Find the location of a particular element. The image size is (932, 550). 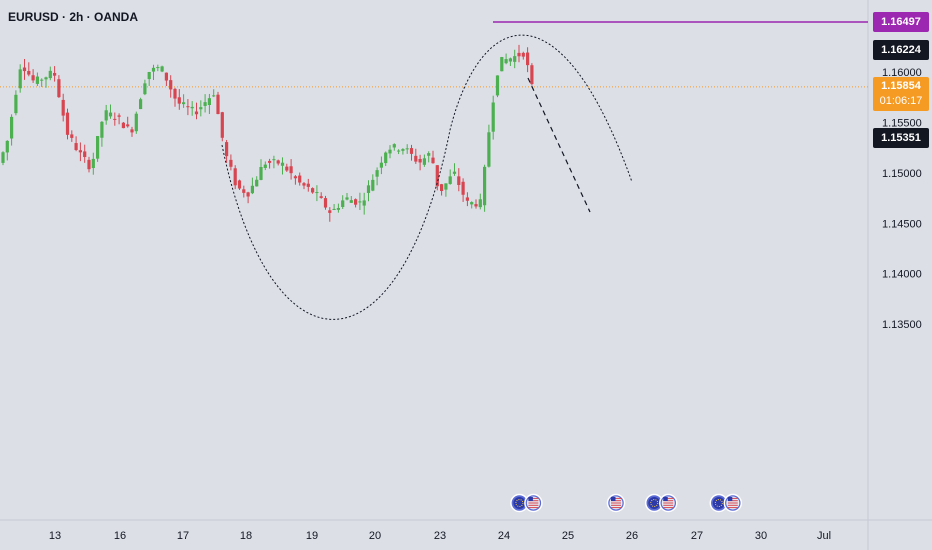

x-tick-label: 27 is located at coordinates (697, 536).